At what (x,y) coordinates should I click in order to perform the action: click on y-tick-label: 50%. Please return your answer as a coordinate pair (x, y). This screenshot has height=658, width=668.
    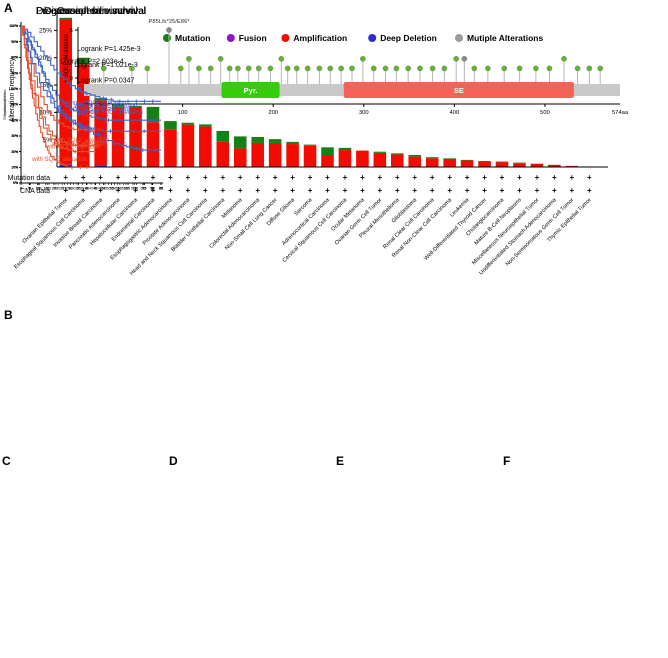
    Looking at the image, I should click on (14, 105).